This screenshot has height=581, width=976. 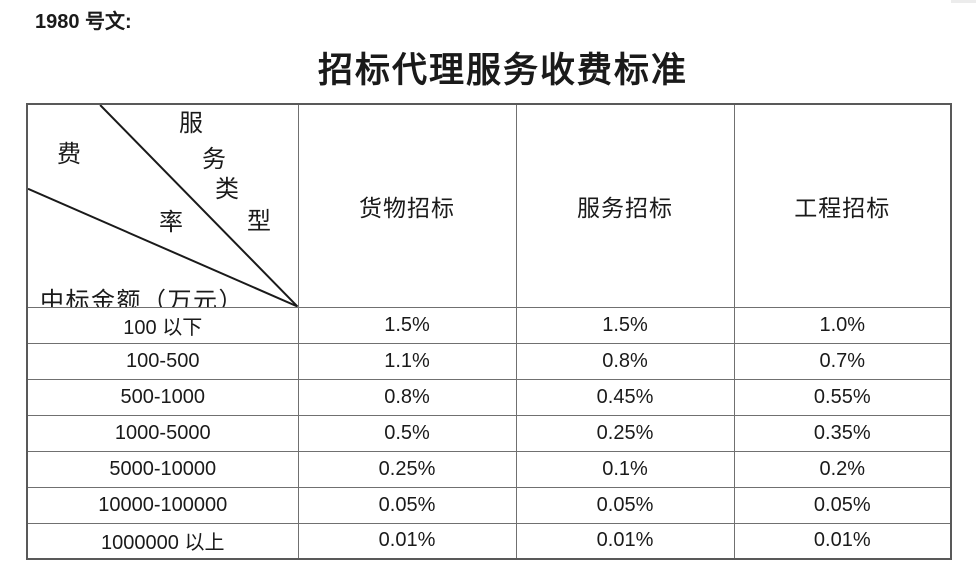 What do you see at coordinates (191, 124) in the screenshot?
I see `service-type-label-char: 服` at bounding box center [191, 124].